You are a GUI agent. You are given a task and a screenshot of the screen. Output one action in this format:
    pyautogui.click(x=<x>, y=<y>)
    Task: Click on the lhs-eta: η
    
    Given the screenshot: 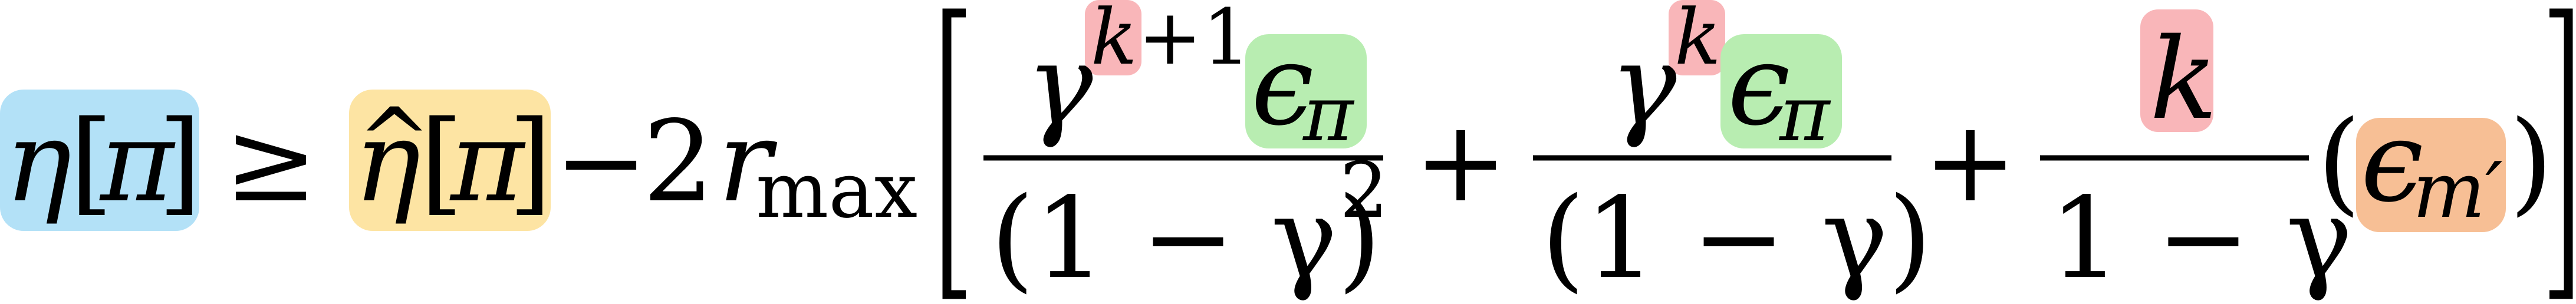 What is the action you would take?
    pyautogui.click(x=39, y=162)
    